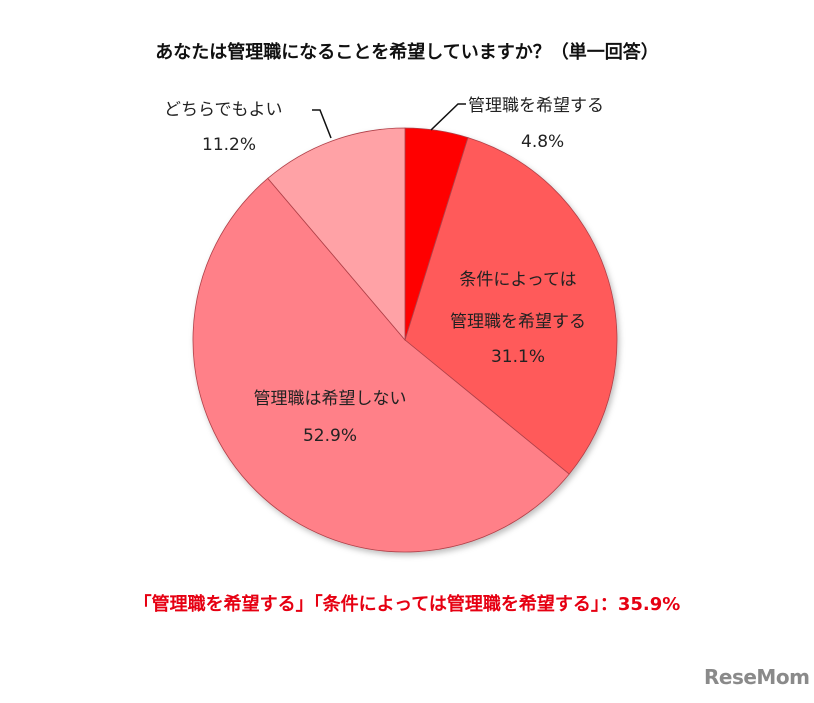 This screenshot has height=703, width=814. What do you see at coordinates (223, 110) in the screenshot?
I see `label-either-name: どちらでもよい` at bounding box center [223, 110].